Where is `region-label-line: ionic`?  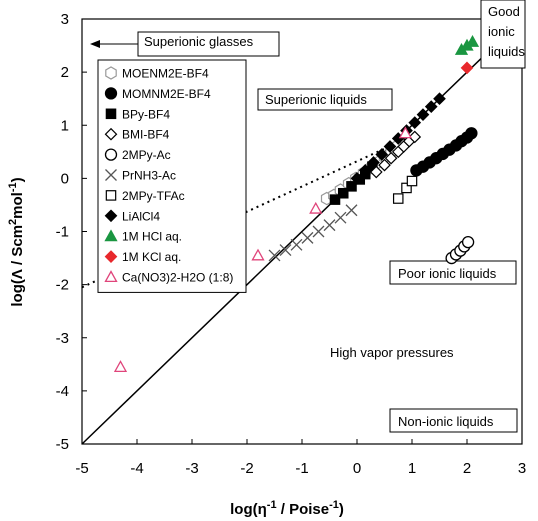
region-label-line: ionic is located at coordinates (501, 31).